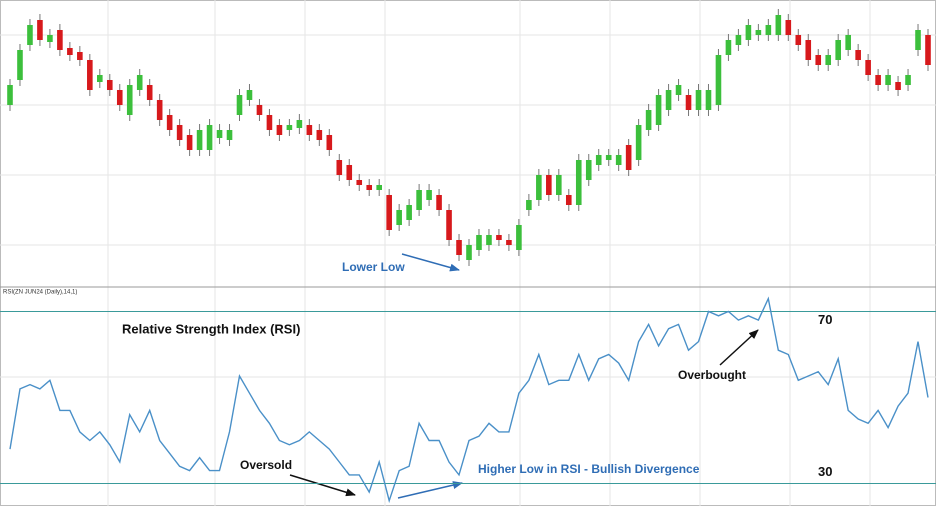  Describe the element at coordinates (211, 328) in the screenshot. I see `rsi-title: Relative Strength Index (RSI)` at that location.